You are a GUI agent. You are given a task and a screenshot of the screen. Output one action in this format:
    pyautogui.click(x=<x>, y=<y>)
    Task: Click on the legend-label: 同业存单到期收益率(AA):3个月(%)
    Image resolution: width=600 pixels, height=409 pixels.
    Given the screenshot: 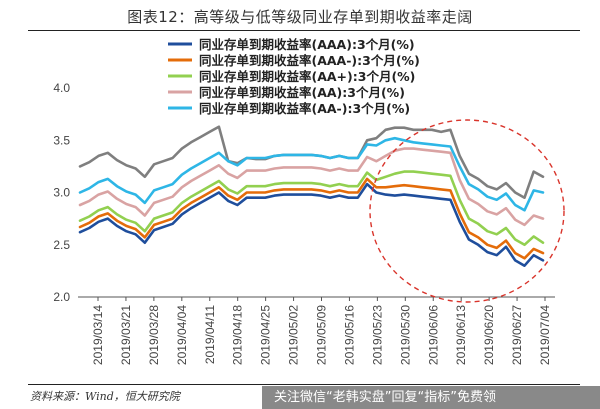 What is the action you would take?
    pyautogui.click(x=302, y=92)
    